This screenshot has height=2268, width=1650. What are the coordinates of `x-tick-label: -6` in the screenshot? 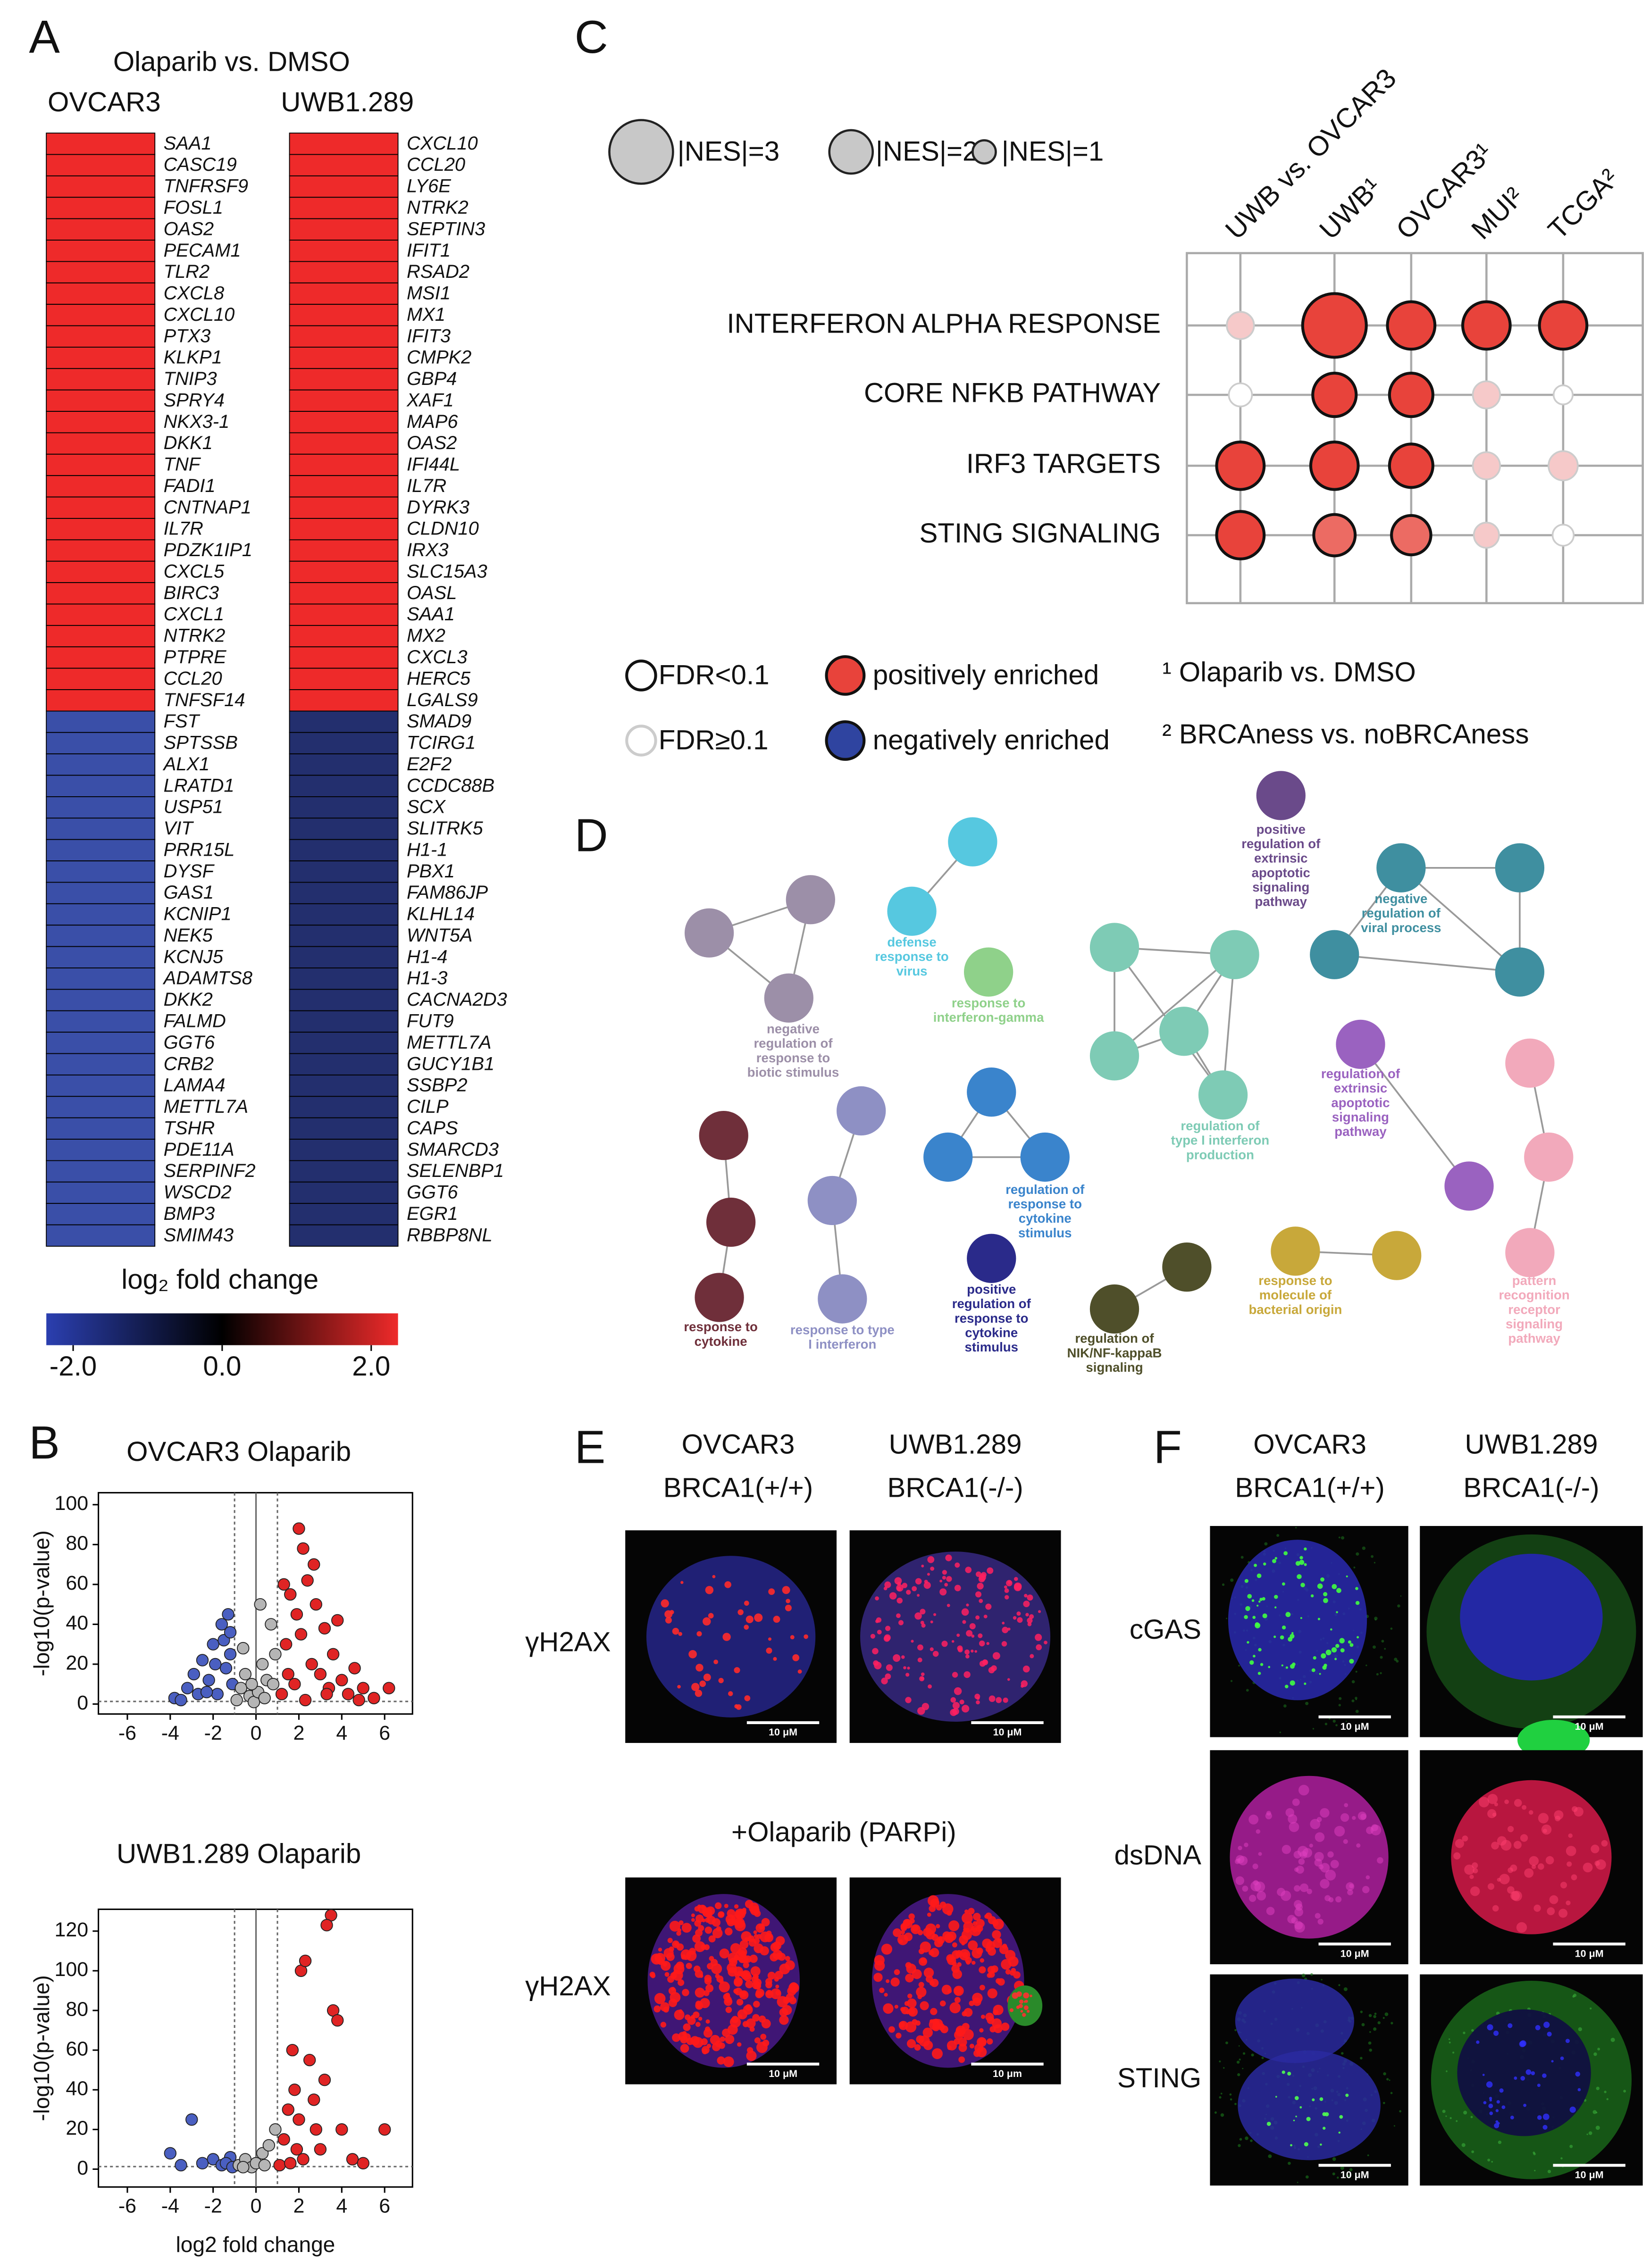 It's located at (127, 2207).